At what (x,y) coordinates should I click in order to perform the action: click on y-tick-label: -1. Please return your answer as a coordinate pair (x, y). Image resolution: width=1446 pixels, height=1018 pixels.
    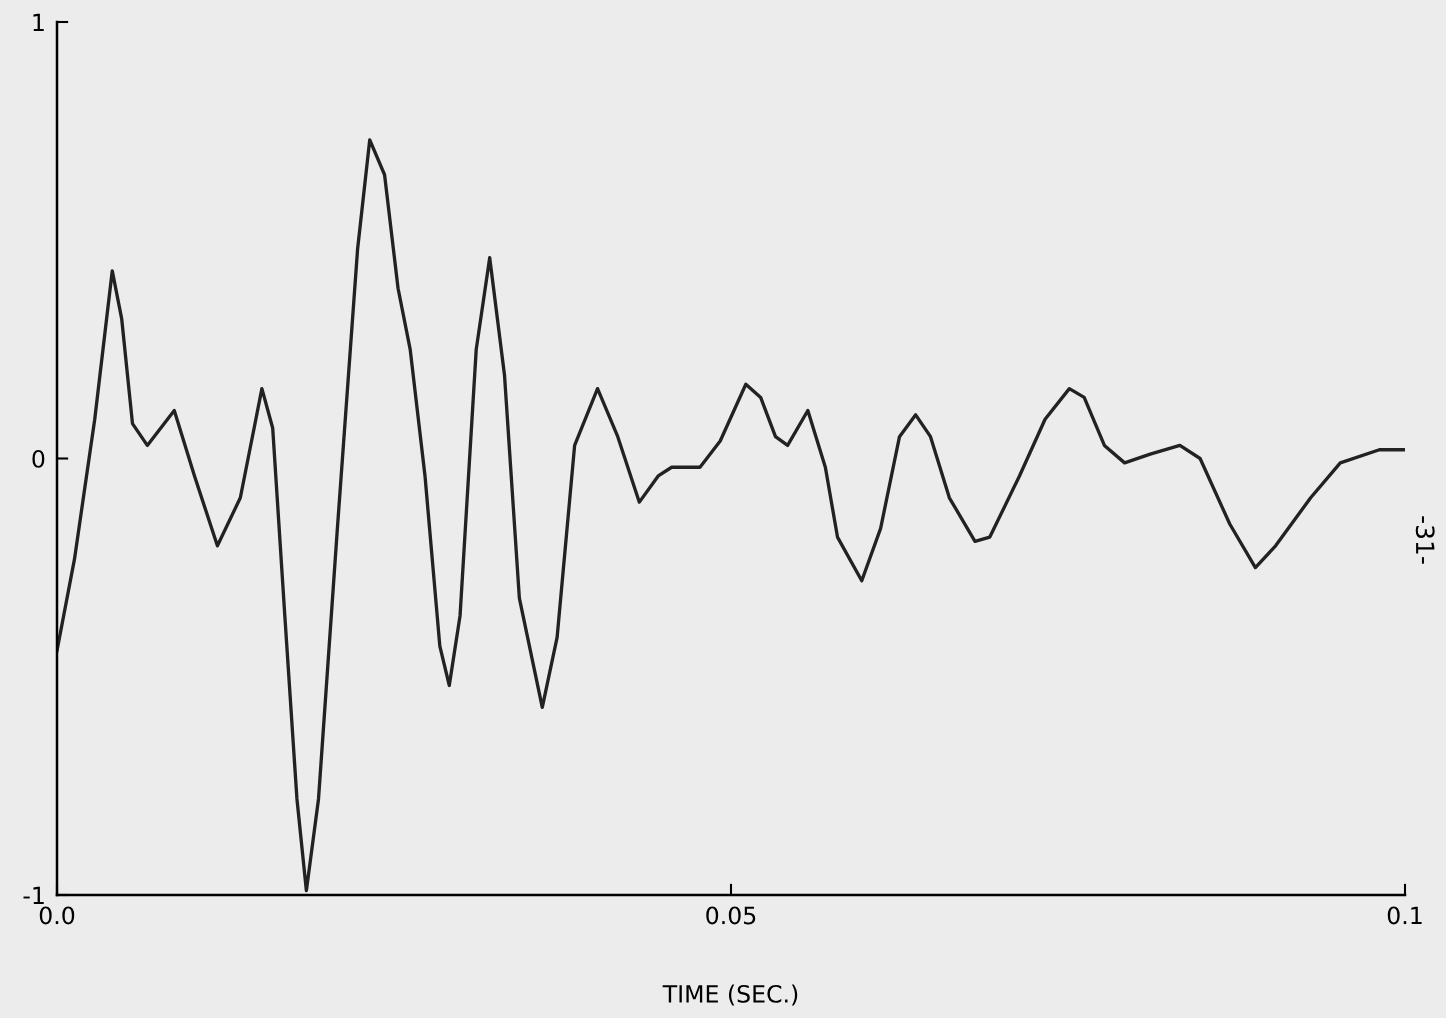
    Looking at the image, I should click on (33, 895).